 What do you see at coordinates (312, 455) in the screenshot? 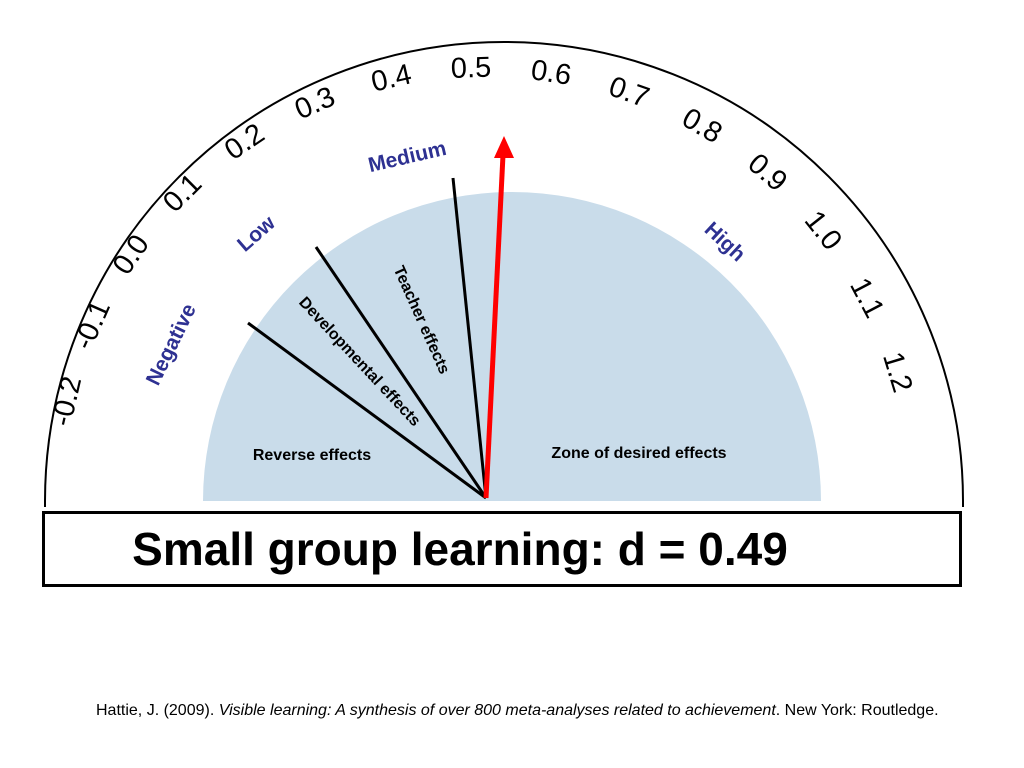
I see `reverse-effects-label: Reverse effects` at bounding box center [312, 455].